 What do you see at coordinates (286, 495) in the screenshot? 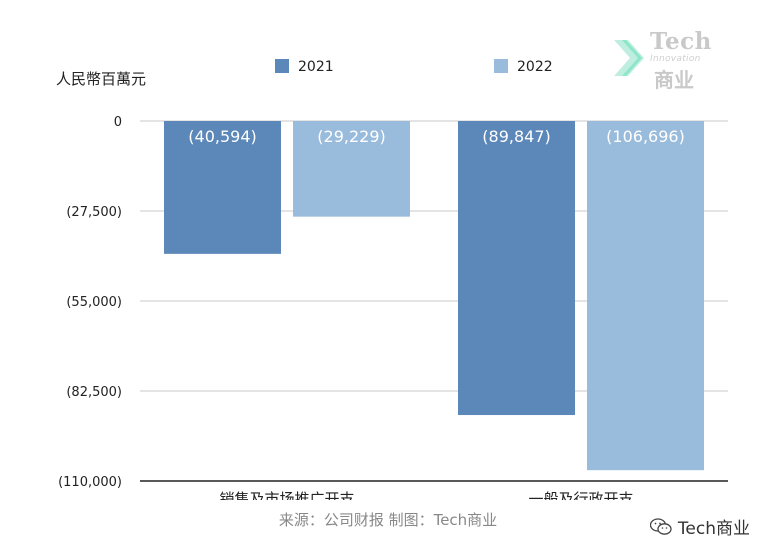
I see `x-category-label: 销售及市场推广开支` at bounding box center [286, 495].